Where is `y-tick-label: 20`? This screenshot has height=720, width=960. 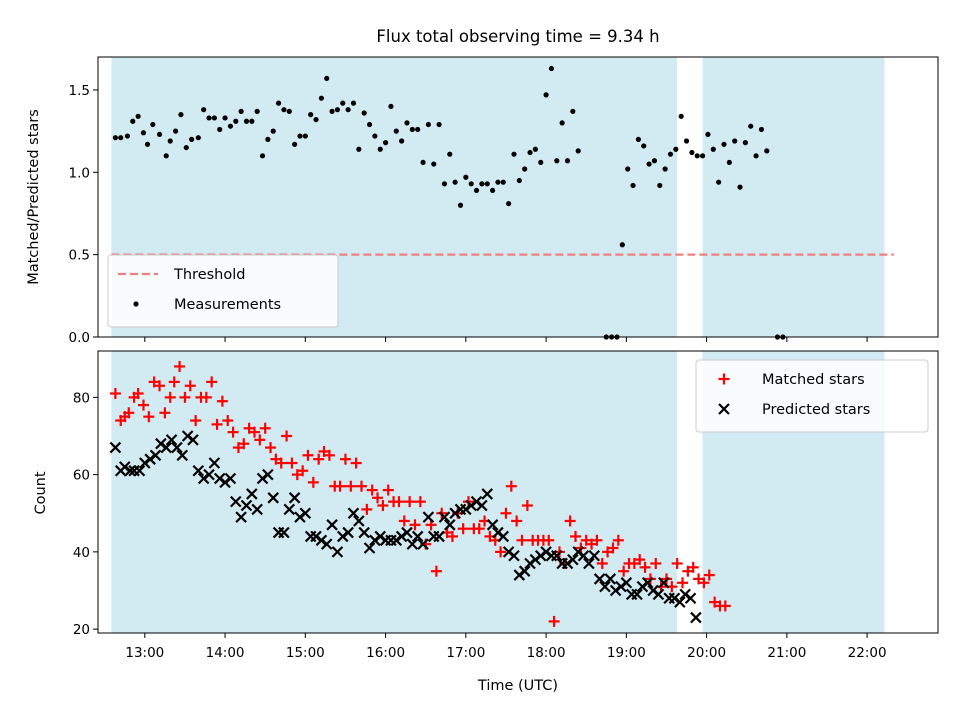
y-tick-label: 20 is located at coordinates (81, 630).